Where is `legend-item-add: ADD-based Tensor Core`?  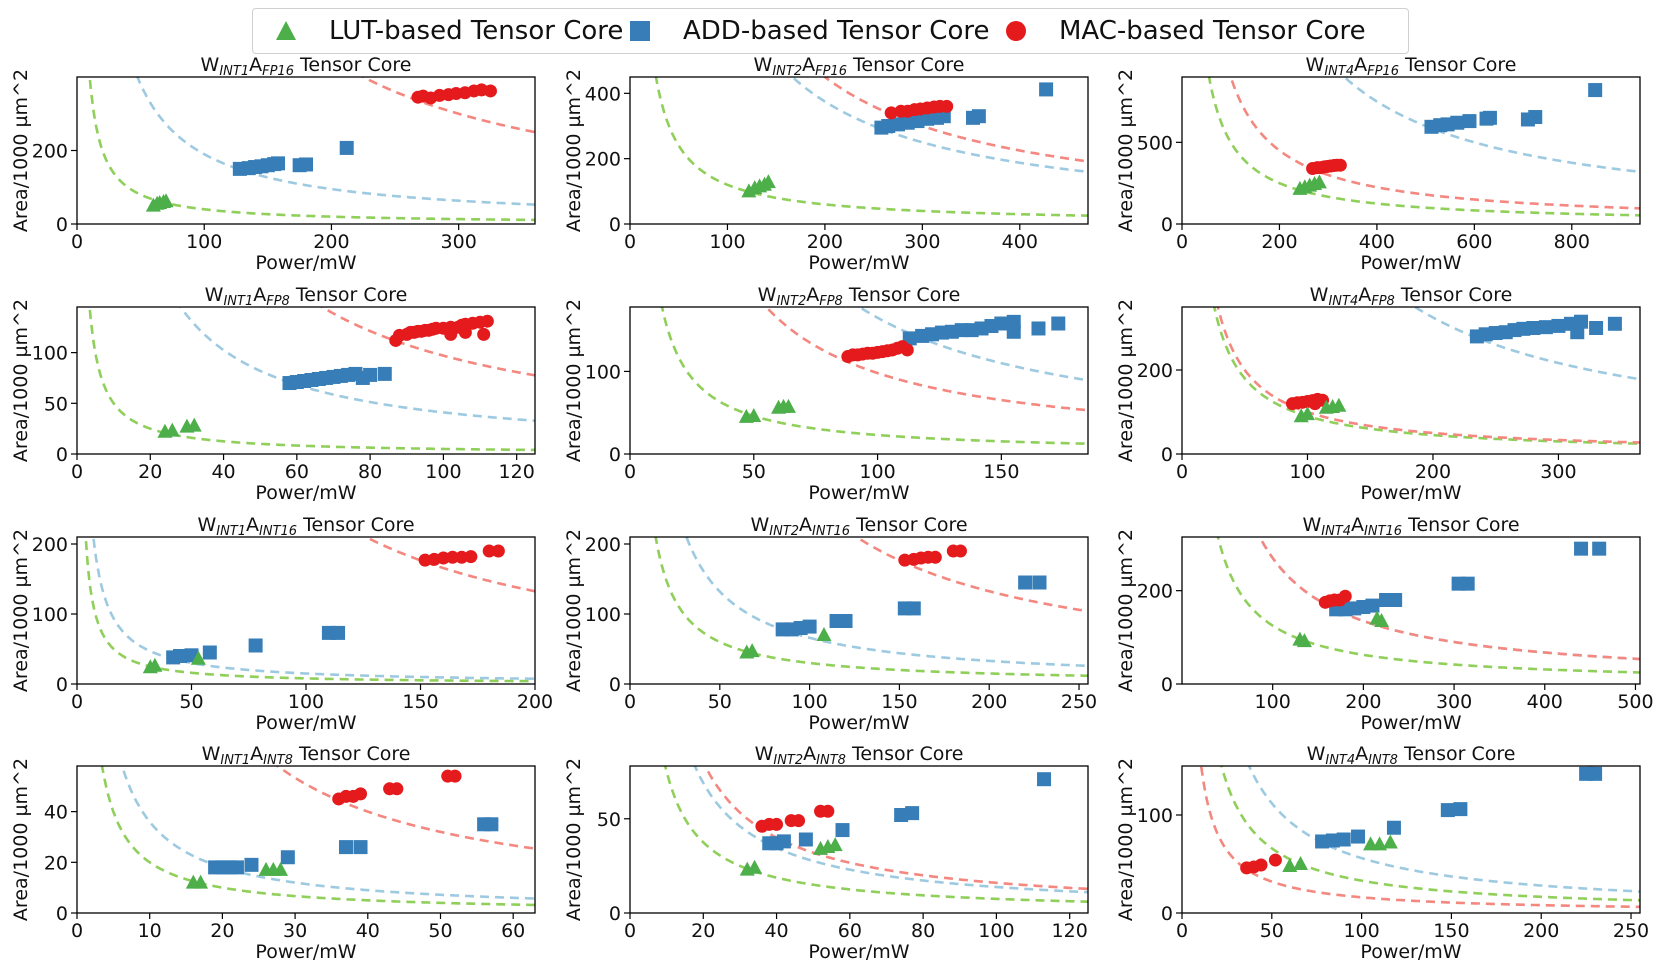
legend-item-add: ADD-based Tensor Core is located at coordinates (809, 31).